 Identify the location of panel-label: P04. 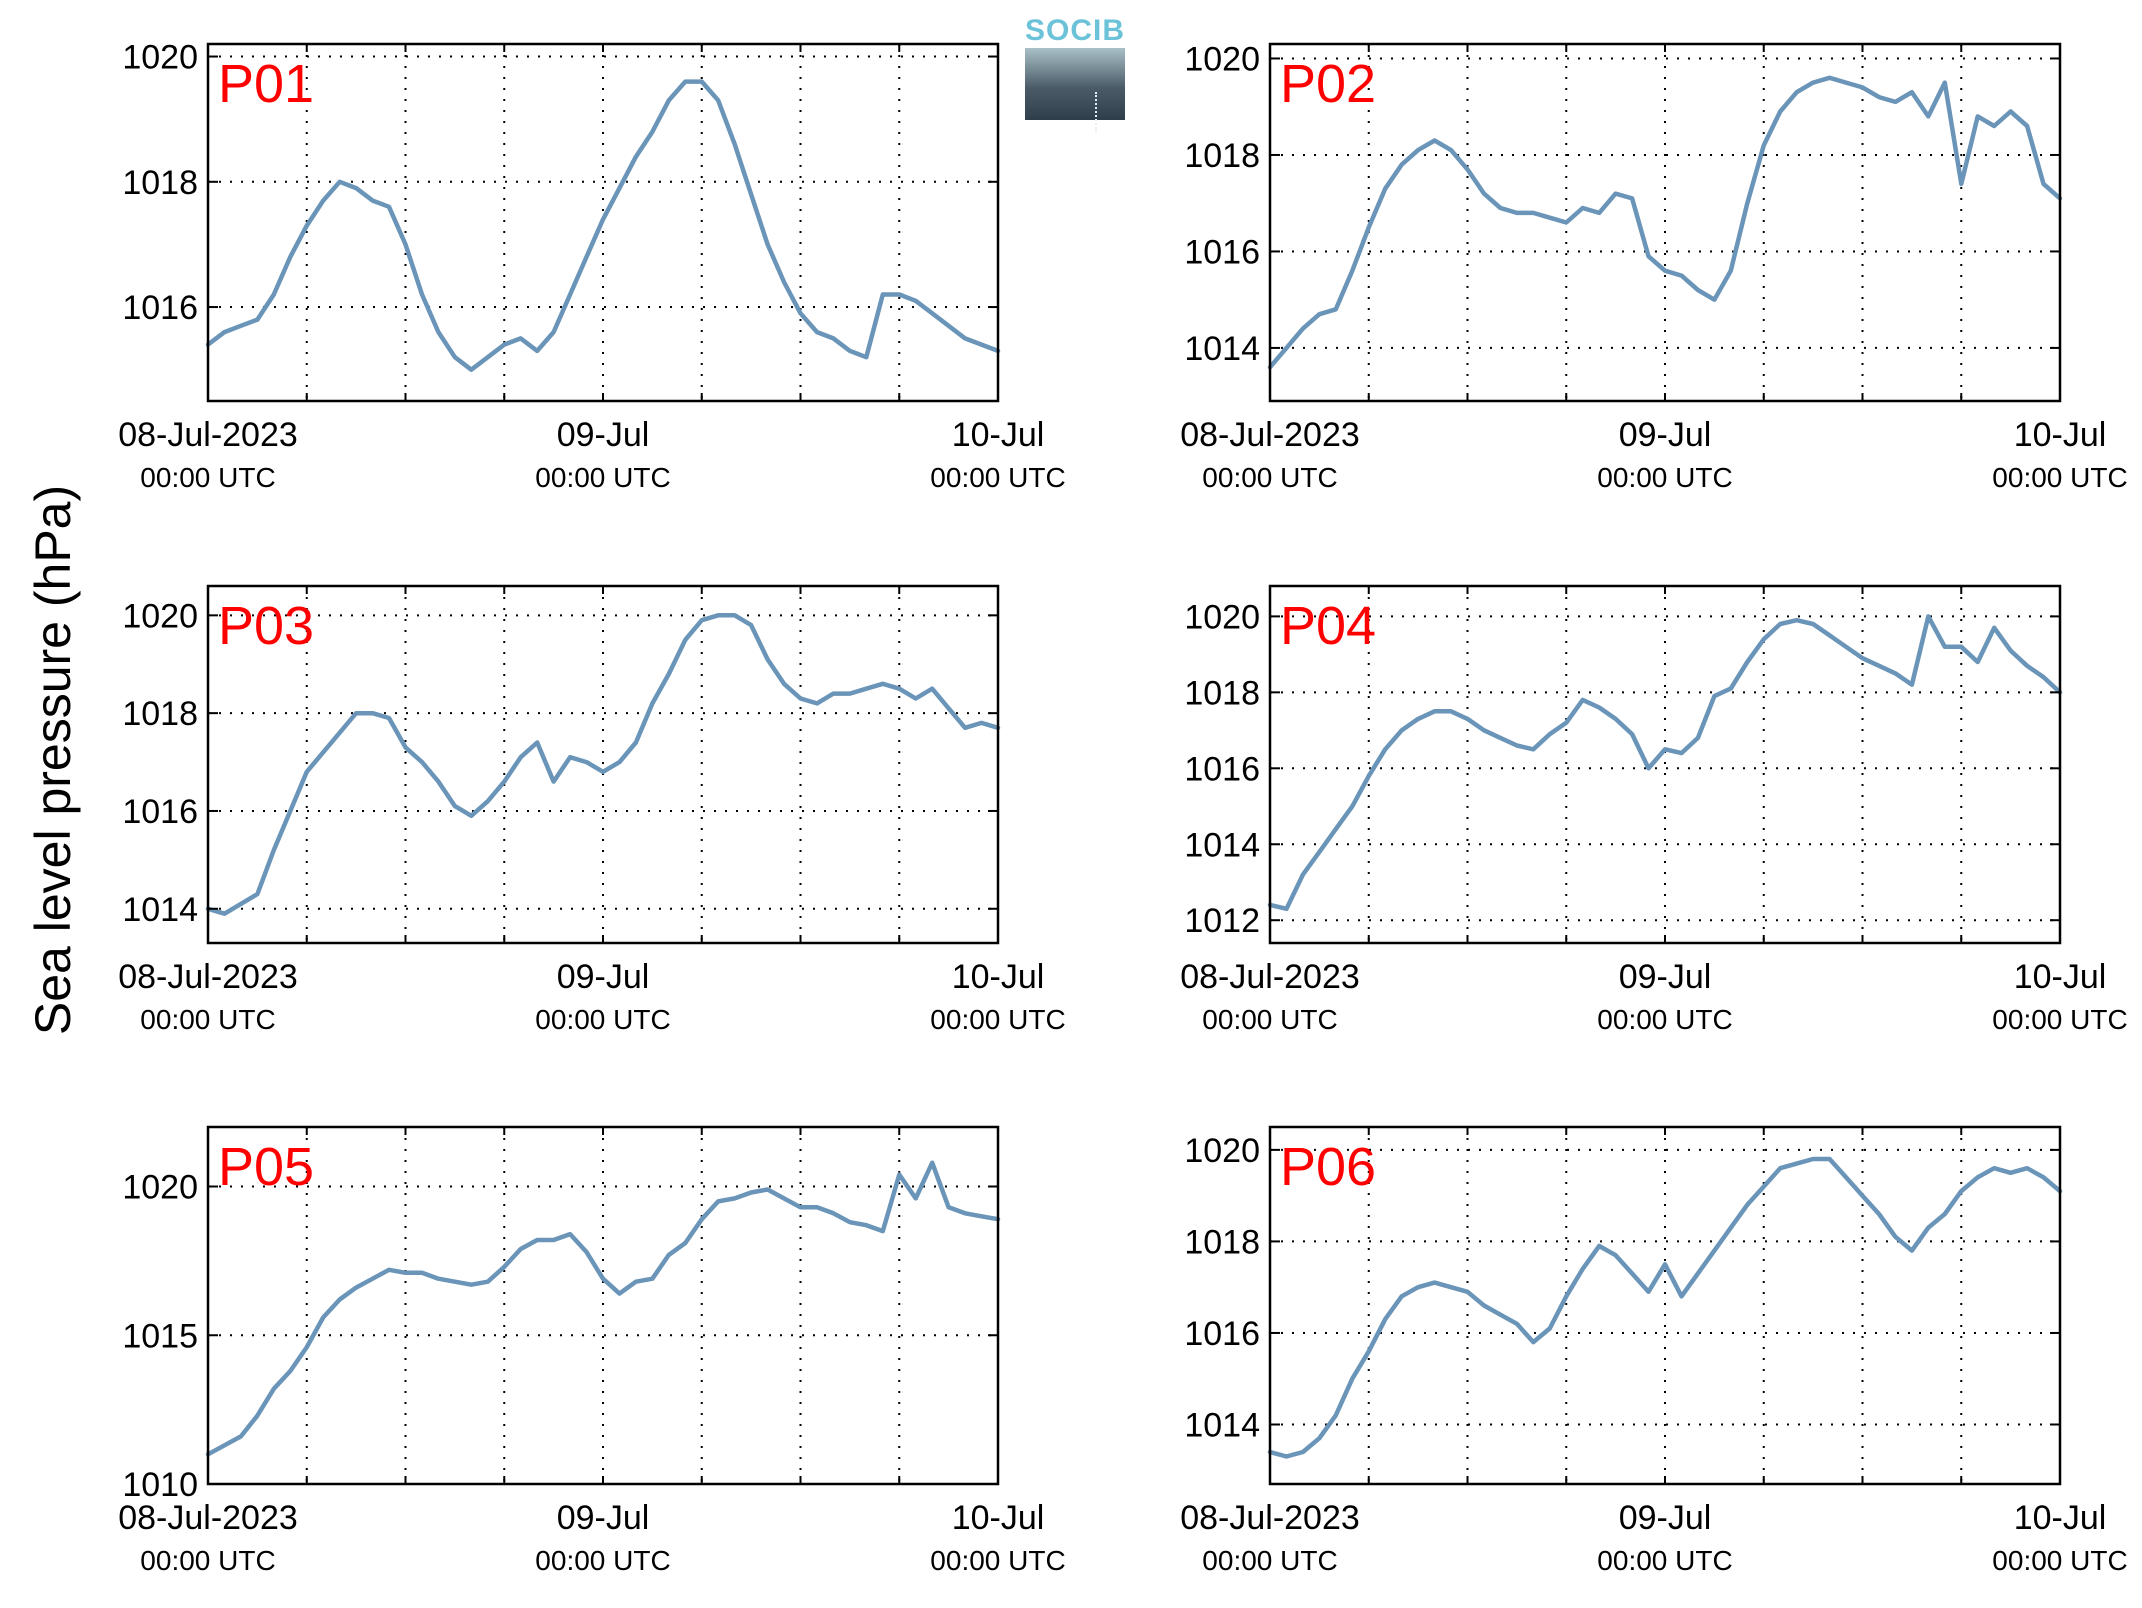
(1328, 626).